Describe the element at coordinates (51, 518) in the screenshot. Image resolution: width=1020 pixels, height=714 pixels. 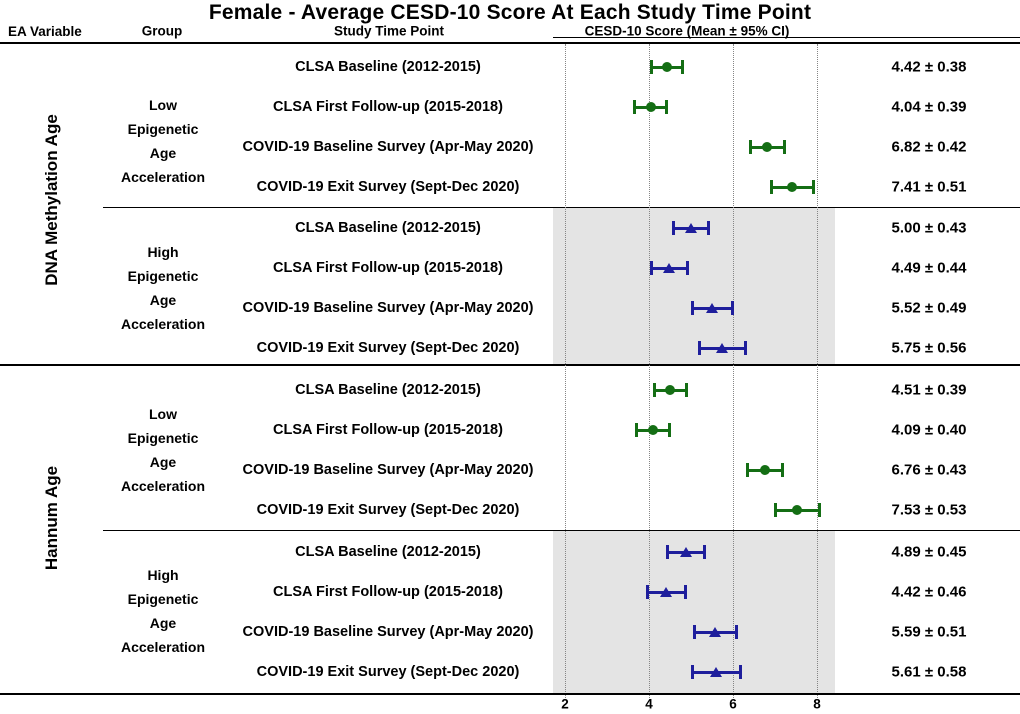
I see `ea-variable-label: Hannum Age` at that location.